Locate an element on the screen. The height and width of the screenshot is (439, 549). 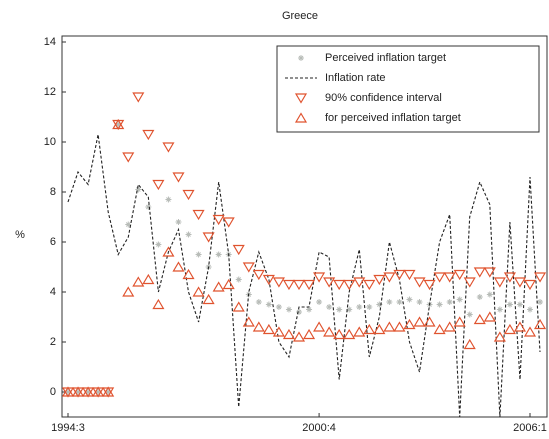
y-axis-label: % is located at coordinates (20, 235).